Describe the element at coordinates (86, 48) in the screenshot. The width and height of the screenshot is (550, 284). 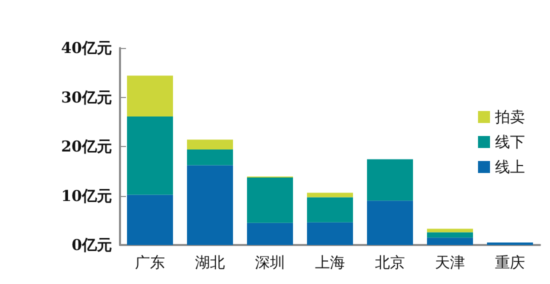
I see `y-tick-label: 40亿元` at that location.